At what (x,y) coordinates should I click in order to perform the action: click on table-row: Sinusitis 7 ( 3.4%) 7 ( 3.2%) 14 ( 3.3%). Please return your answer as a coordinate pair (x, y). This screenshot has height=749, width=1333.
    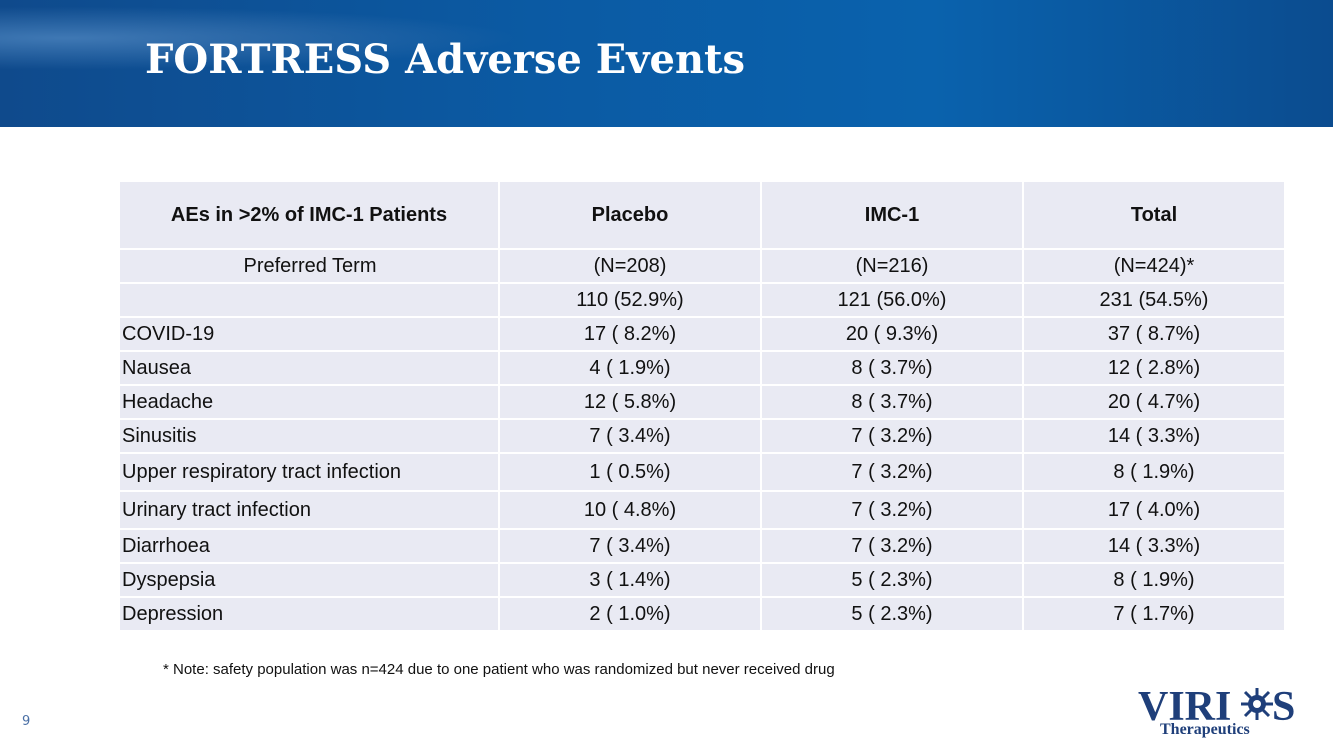
    Looking at the image, I should click on (702, 436).